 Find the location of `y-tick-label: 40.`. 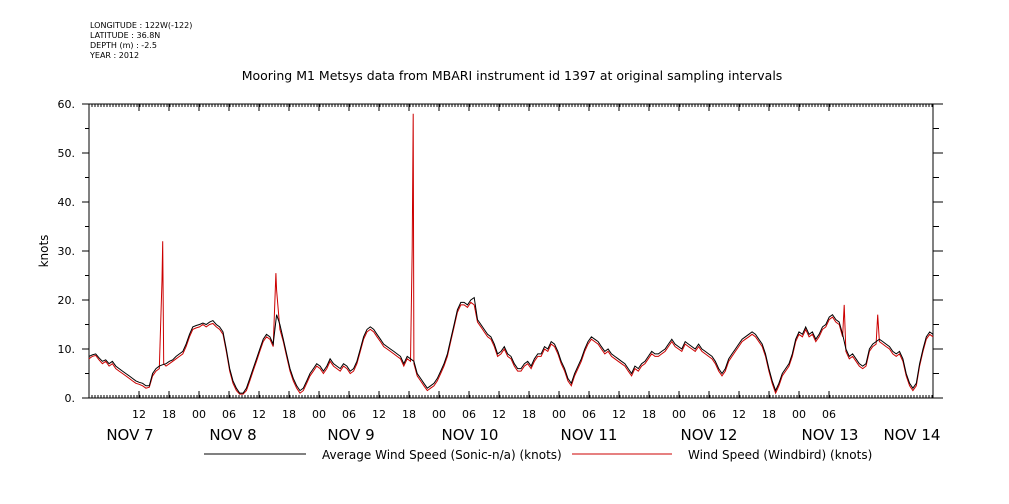

y-tick-label: 40. is located at coordinates (67, 202).